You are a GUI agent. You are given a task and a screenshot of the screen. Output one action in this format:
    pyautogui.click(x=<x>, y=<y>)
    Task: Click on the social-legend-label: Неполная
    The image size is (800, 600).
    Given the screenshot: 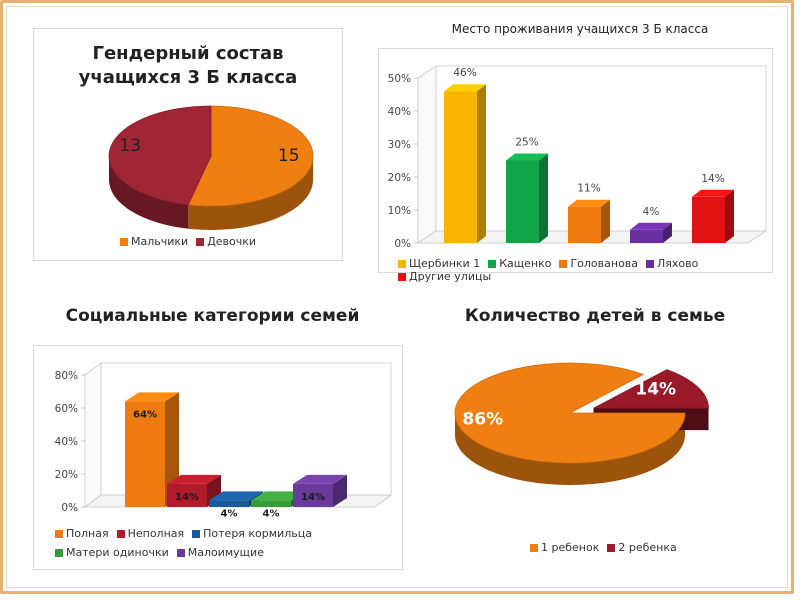 What is the action you would take?
    pyautogui.click(x=156, y=533)
    